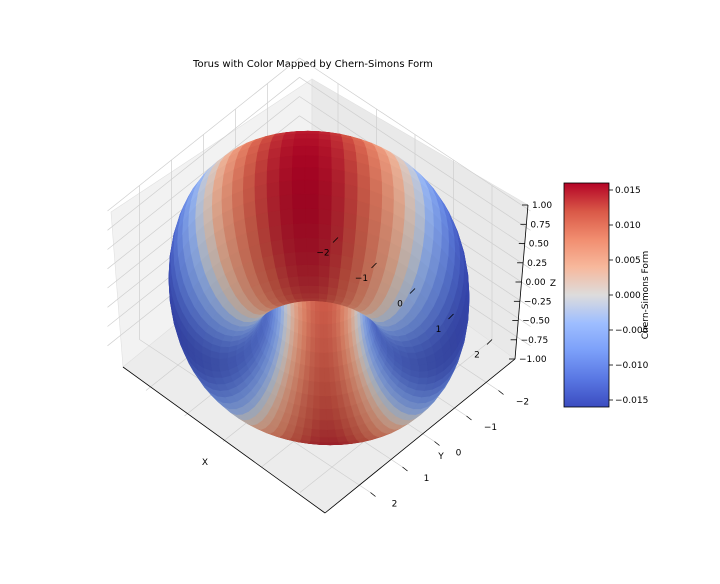 Image resolution: width=720 pixels, height=584 pixels. What do you see at coordinates (628, 296) in the screenshot?
I see `colorbar-tick-label: 0.000` at bounding box center [628, 296].